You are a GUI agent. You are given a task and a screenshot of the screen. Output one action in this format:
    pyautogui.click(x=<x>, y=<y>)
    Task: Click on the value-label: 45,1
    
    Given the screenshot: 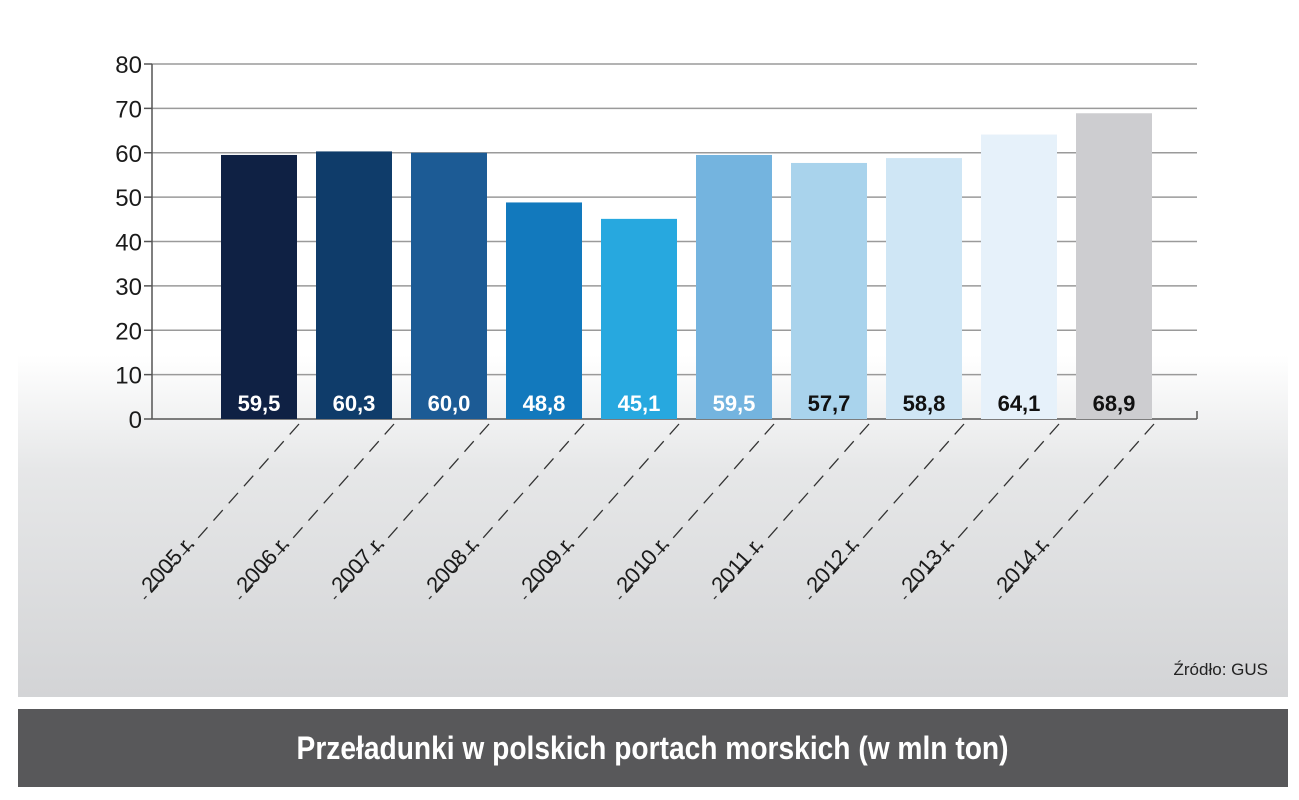 What is the action you would take?
    pyautogui.click(x=639, y=403)
    